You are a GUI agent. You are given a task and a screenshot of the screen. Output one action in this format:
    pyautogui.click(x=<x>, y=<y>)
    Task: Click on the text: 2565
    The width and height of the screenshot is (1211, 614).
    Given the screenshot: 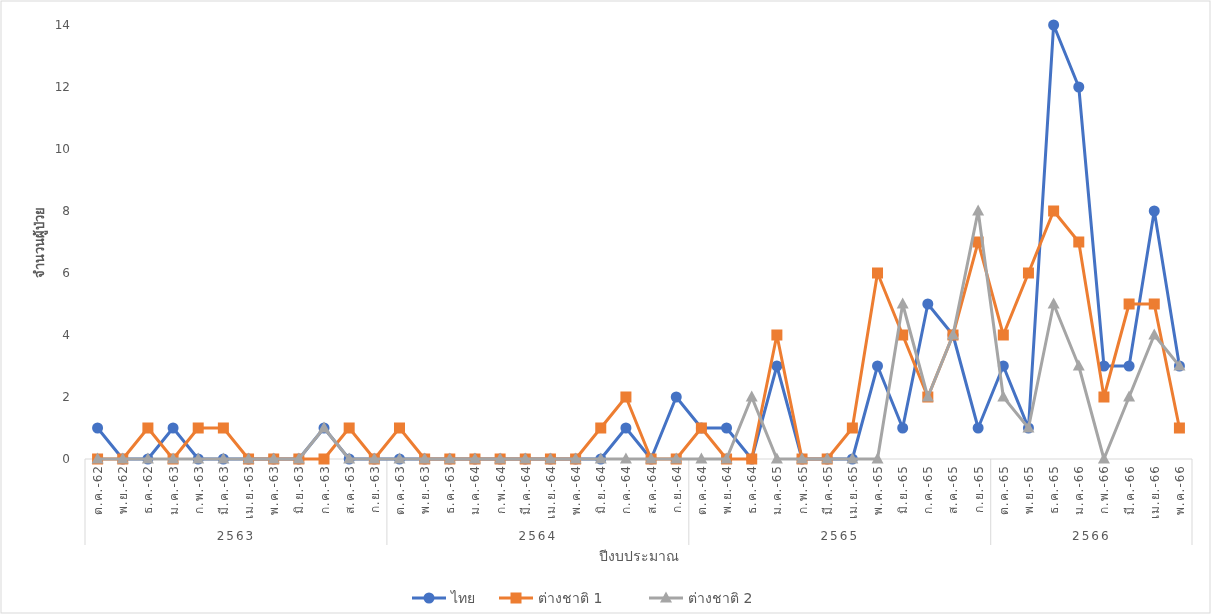 What is the action you would take?
    pyautogui.click(x=840, y=536)
    